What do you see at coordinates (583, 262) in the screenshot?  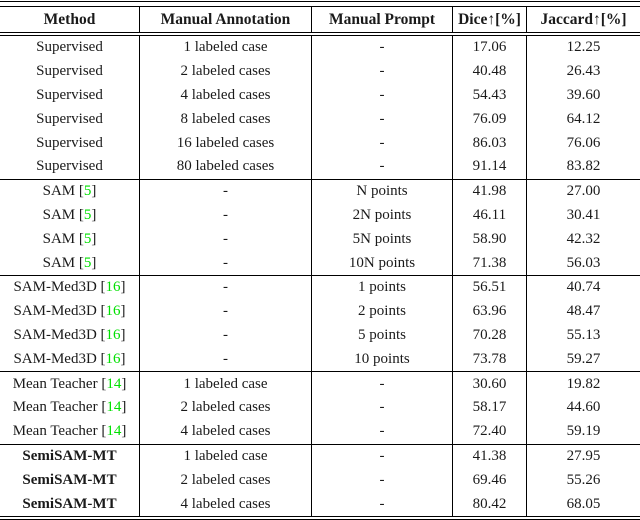 I see `cell-jaccard-value: 56.03` at bounding box center [583, 262].